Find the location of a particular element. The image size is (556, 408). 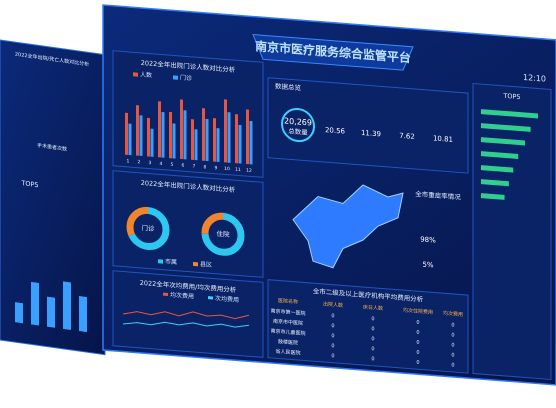

label: 7.62 is located at coordinates (407, 136).